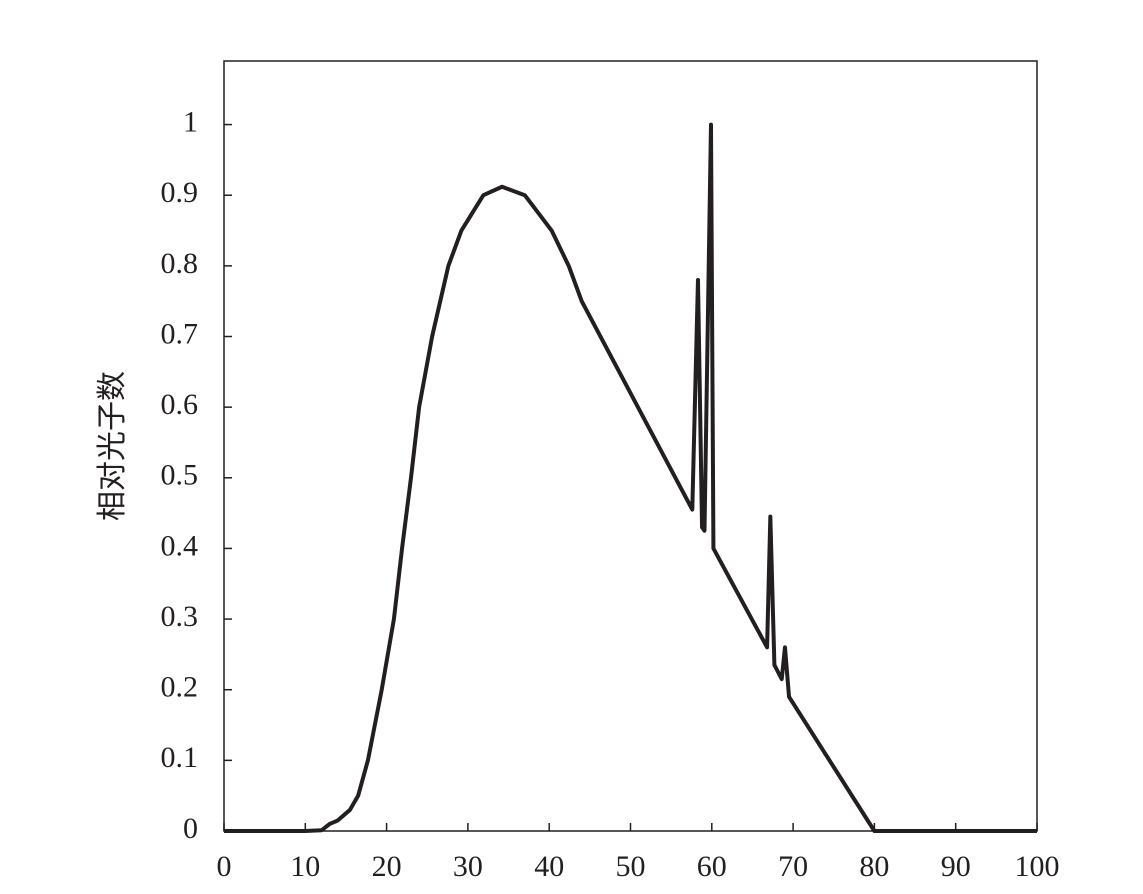  What do you see at coordinates (549, 866) in the screenshot?
I see `x-tick-label: 40` at bounding box center [549, 866].